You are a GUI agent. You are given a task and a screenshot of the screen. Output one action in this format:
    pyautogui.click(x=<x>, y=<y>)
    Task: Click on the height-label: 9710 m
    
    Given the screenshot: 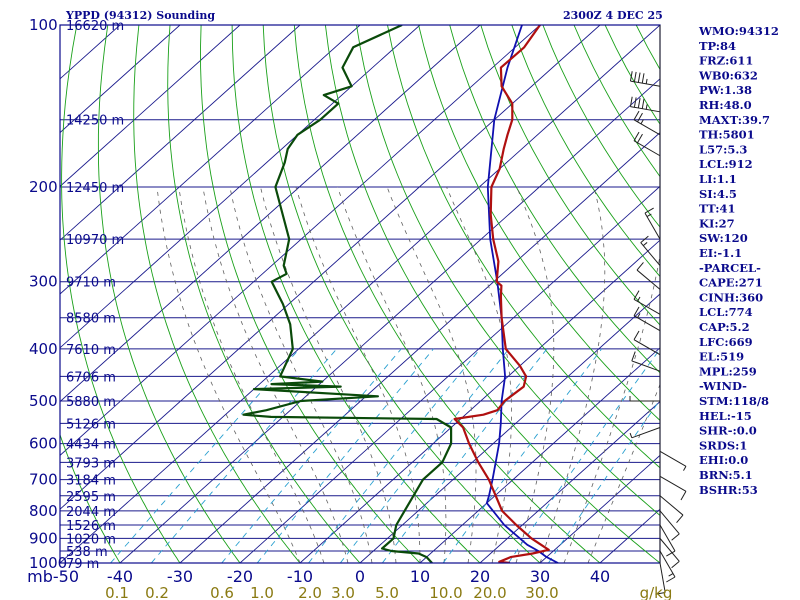 What is the action you would take?
    pyautogui.click(x=91, y=283)
    